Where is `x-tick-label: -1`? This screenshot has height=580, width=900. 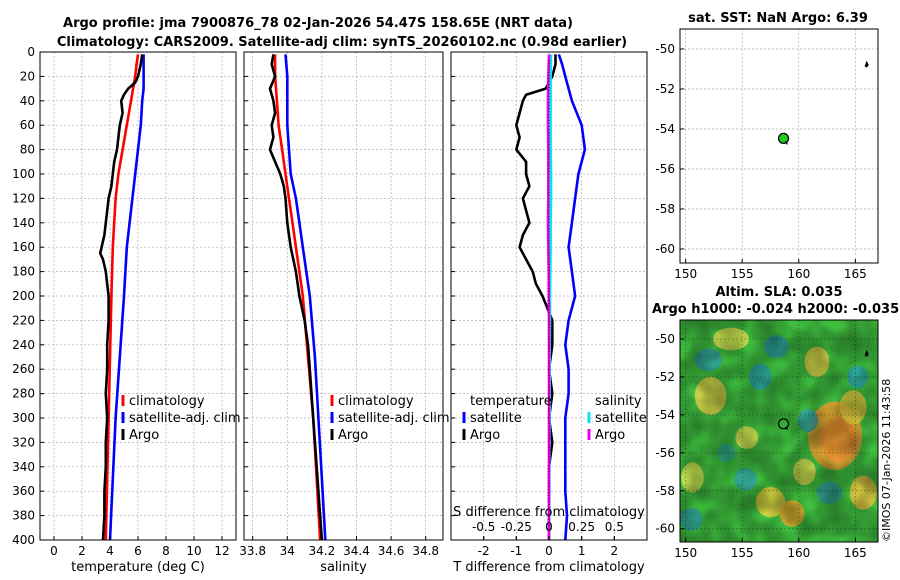
x-tick-label: -1 is located at coordinates (516, 551).